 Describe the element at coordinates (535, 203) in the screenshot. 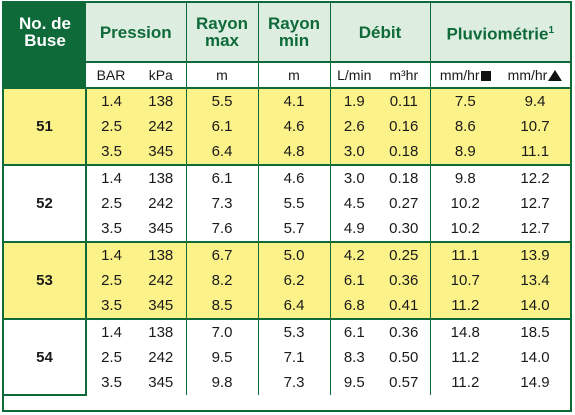

I see `cell-pluvio-triangle: 12.7` at that location.